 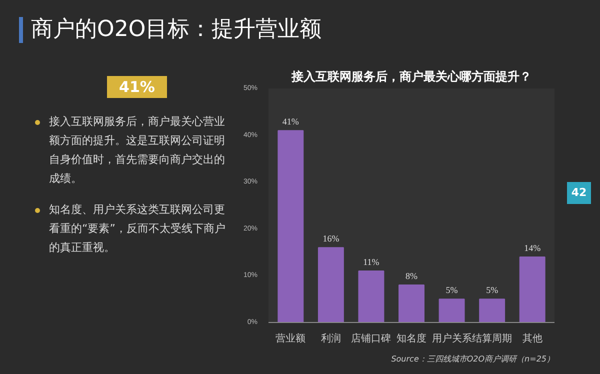 What do you see at coordinates (411, 338) in the screenshot?
I see `x-tick-label: 知名度` at bounding box center [411, 338].